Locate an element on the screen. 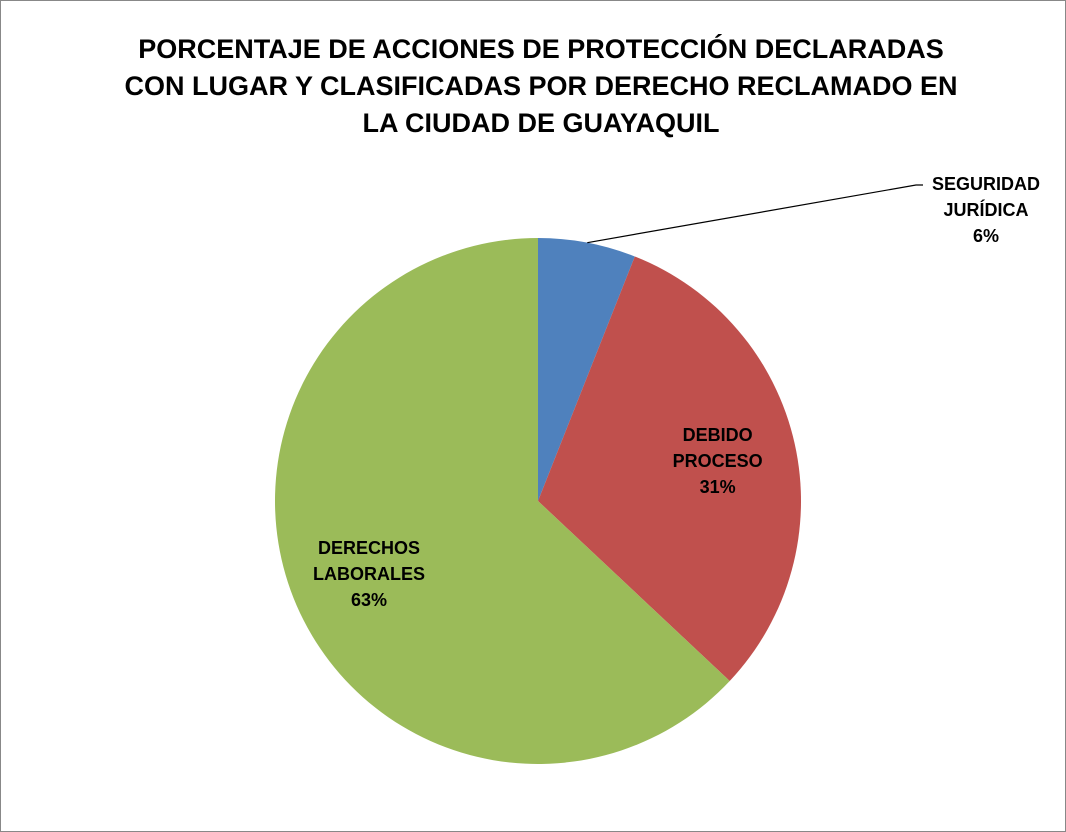  value-label: 63% is located at coordinates (369, 600).